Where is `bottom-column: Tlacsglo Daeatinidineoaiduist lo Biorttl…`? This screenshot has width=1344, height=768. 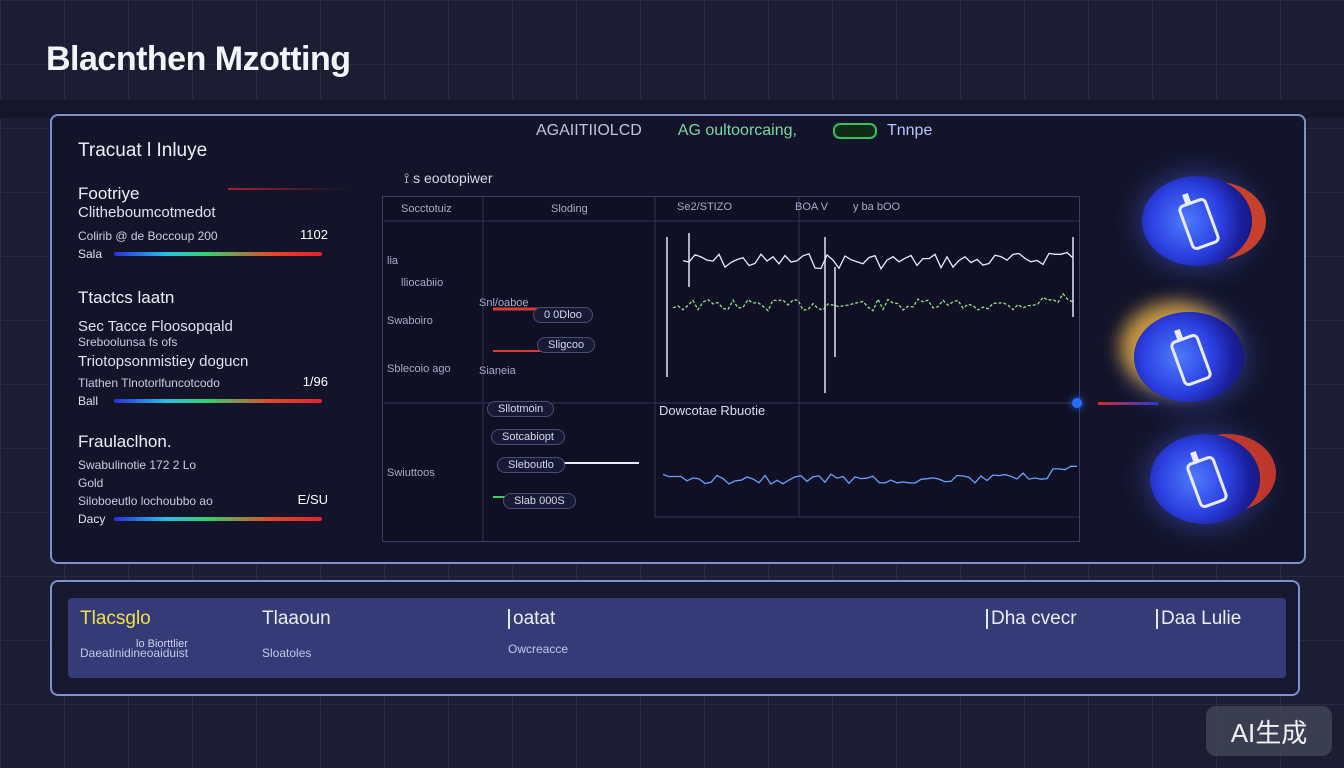
bottom-column: Tlacsglo Daeatinidineoaiduist lo Biorttl… is located at coordinates (134, 634).